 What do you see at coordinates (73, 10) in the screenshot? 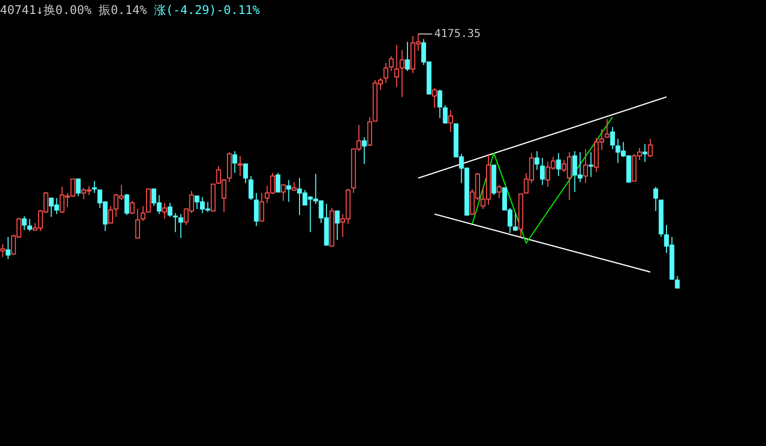
I see `text: 40741↓换0.00% 振0.14%` at bounding box center [73, 10].